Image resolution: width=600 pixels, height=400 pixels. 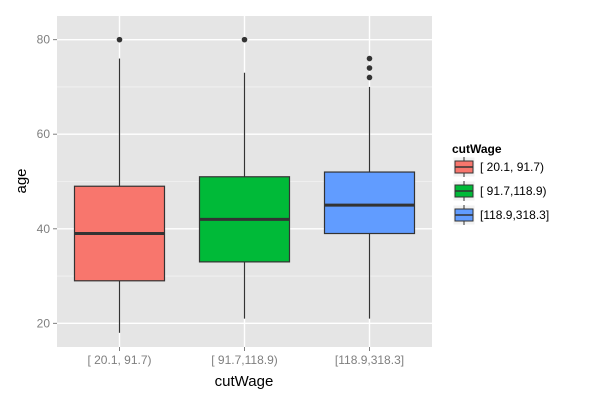 What do you see at coordinates (44, 134) in the screenshot?
I see `y-tick-label: 60` at bounding box center [44, 134].